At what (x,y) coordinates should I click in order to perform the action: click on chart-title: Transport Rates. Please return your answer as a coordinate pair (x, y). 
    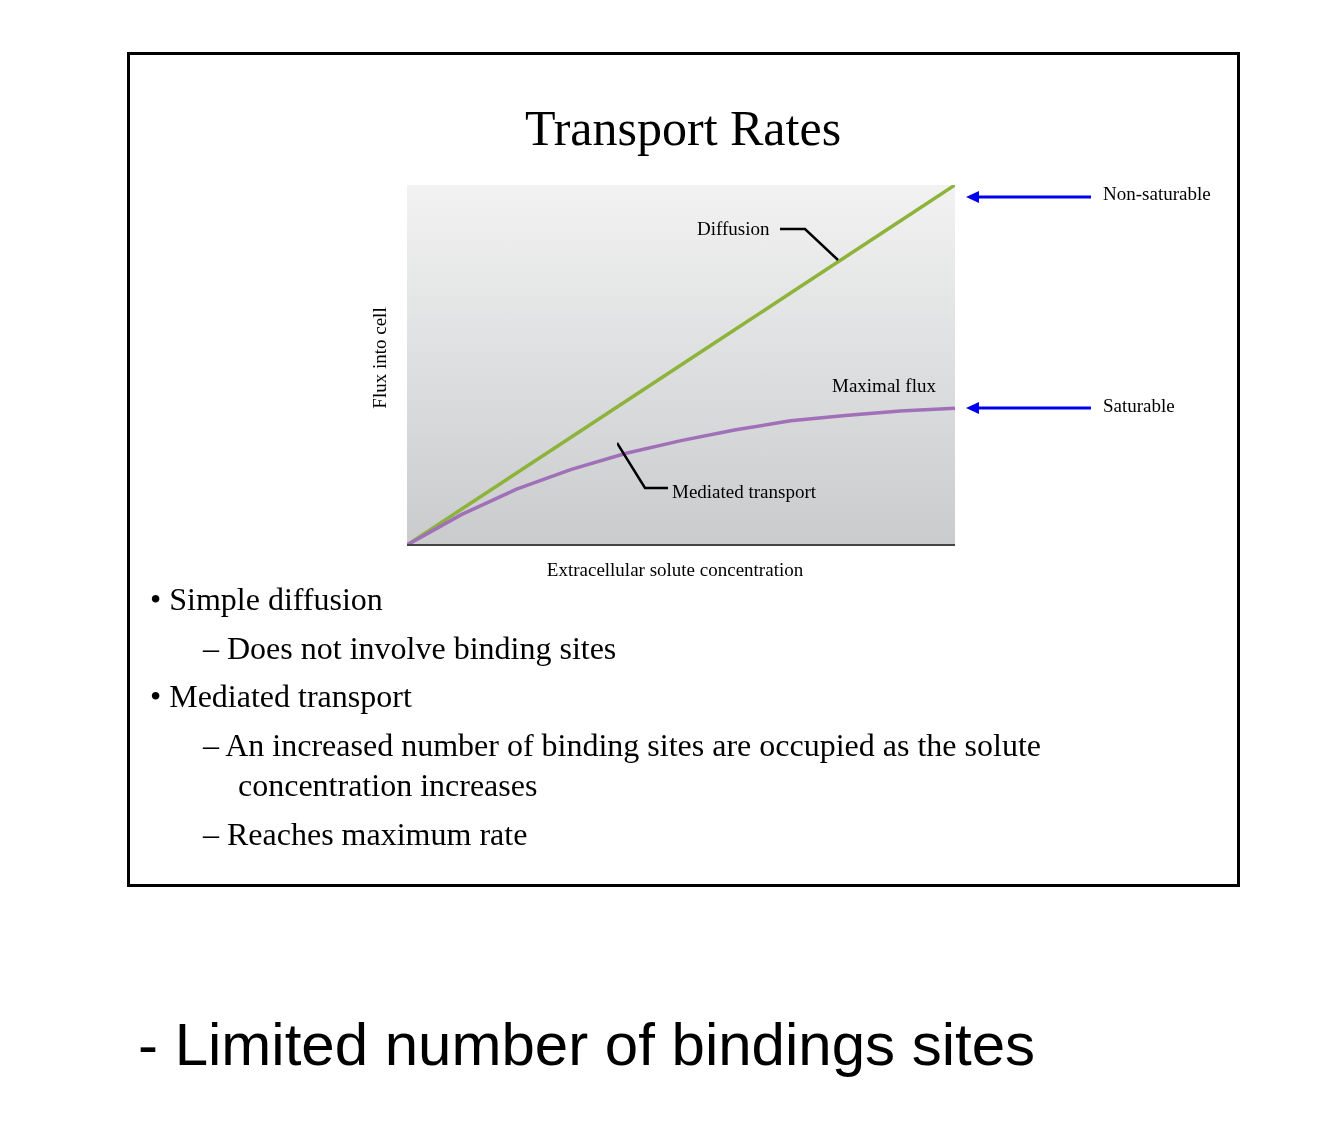
    Looking at the image, I should click on (683, 128).